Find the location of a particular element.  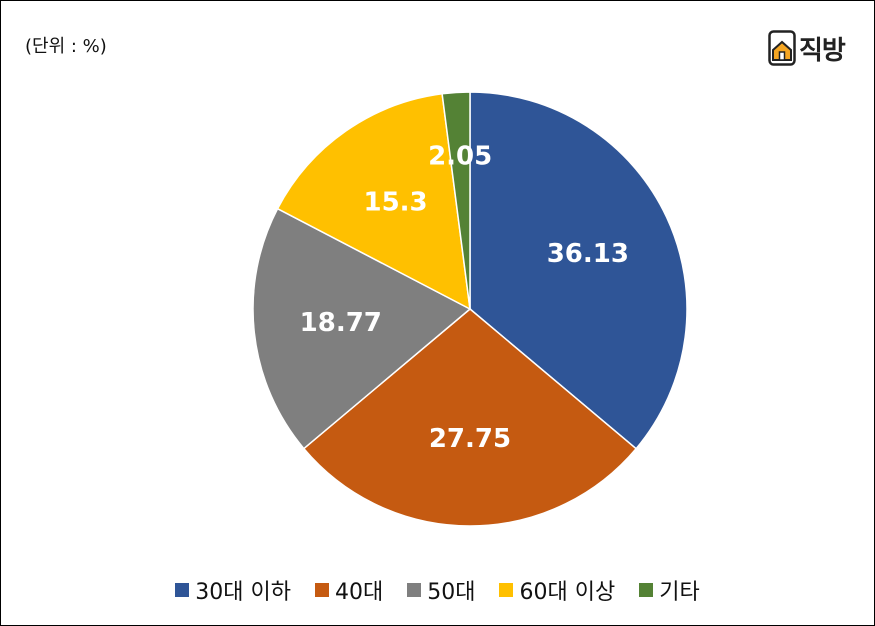

legend-label: 30대 이하 is located at coordinates (243, 592).